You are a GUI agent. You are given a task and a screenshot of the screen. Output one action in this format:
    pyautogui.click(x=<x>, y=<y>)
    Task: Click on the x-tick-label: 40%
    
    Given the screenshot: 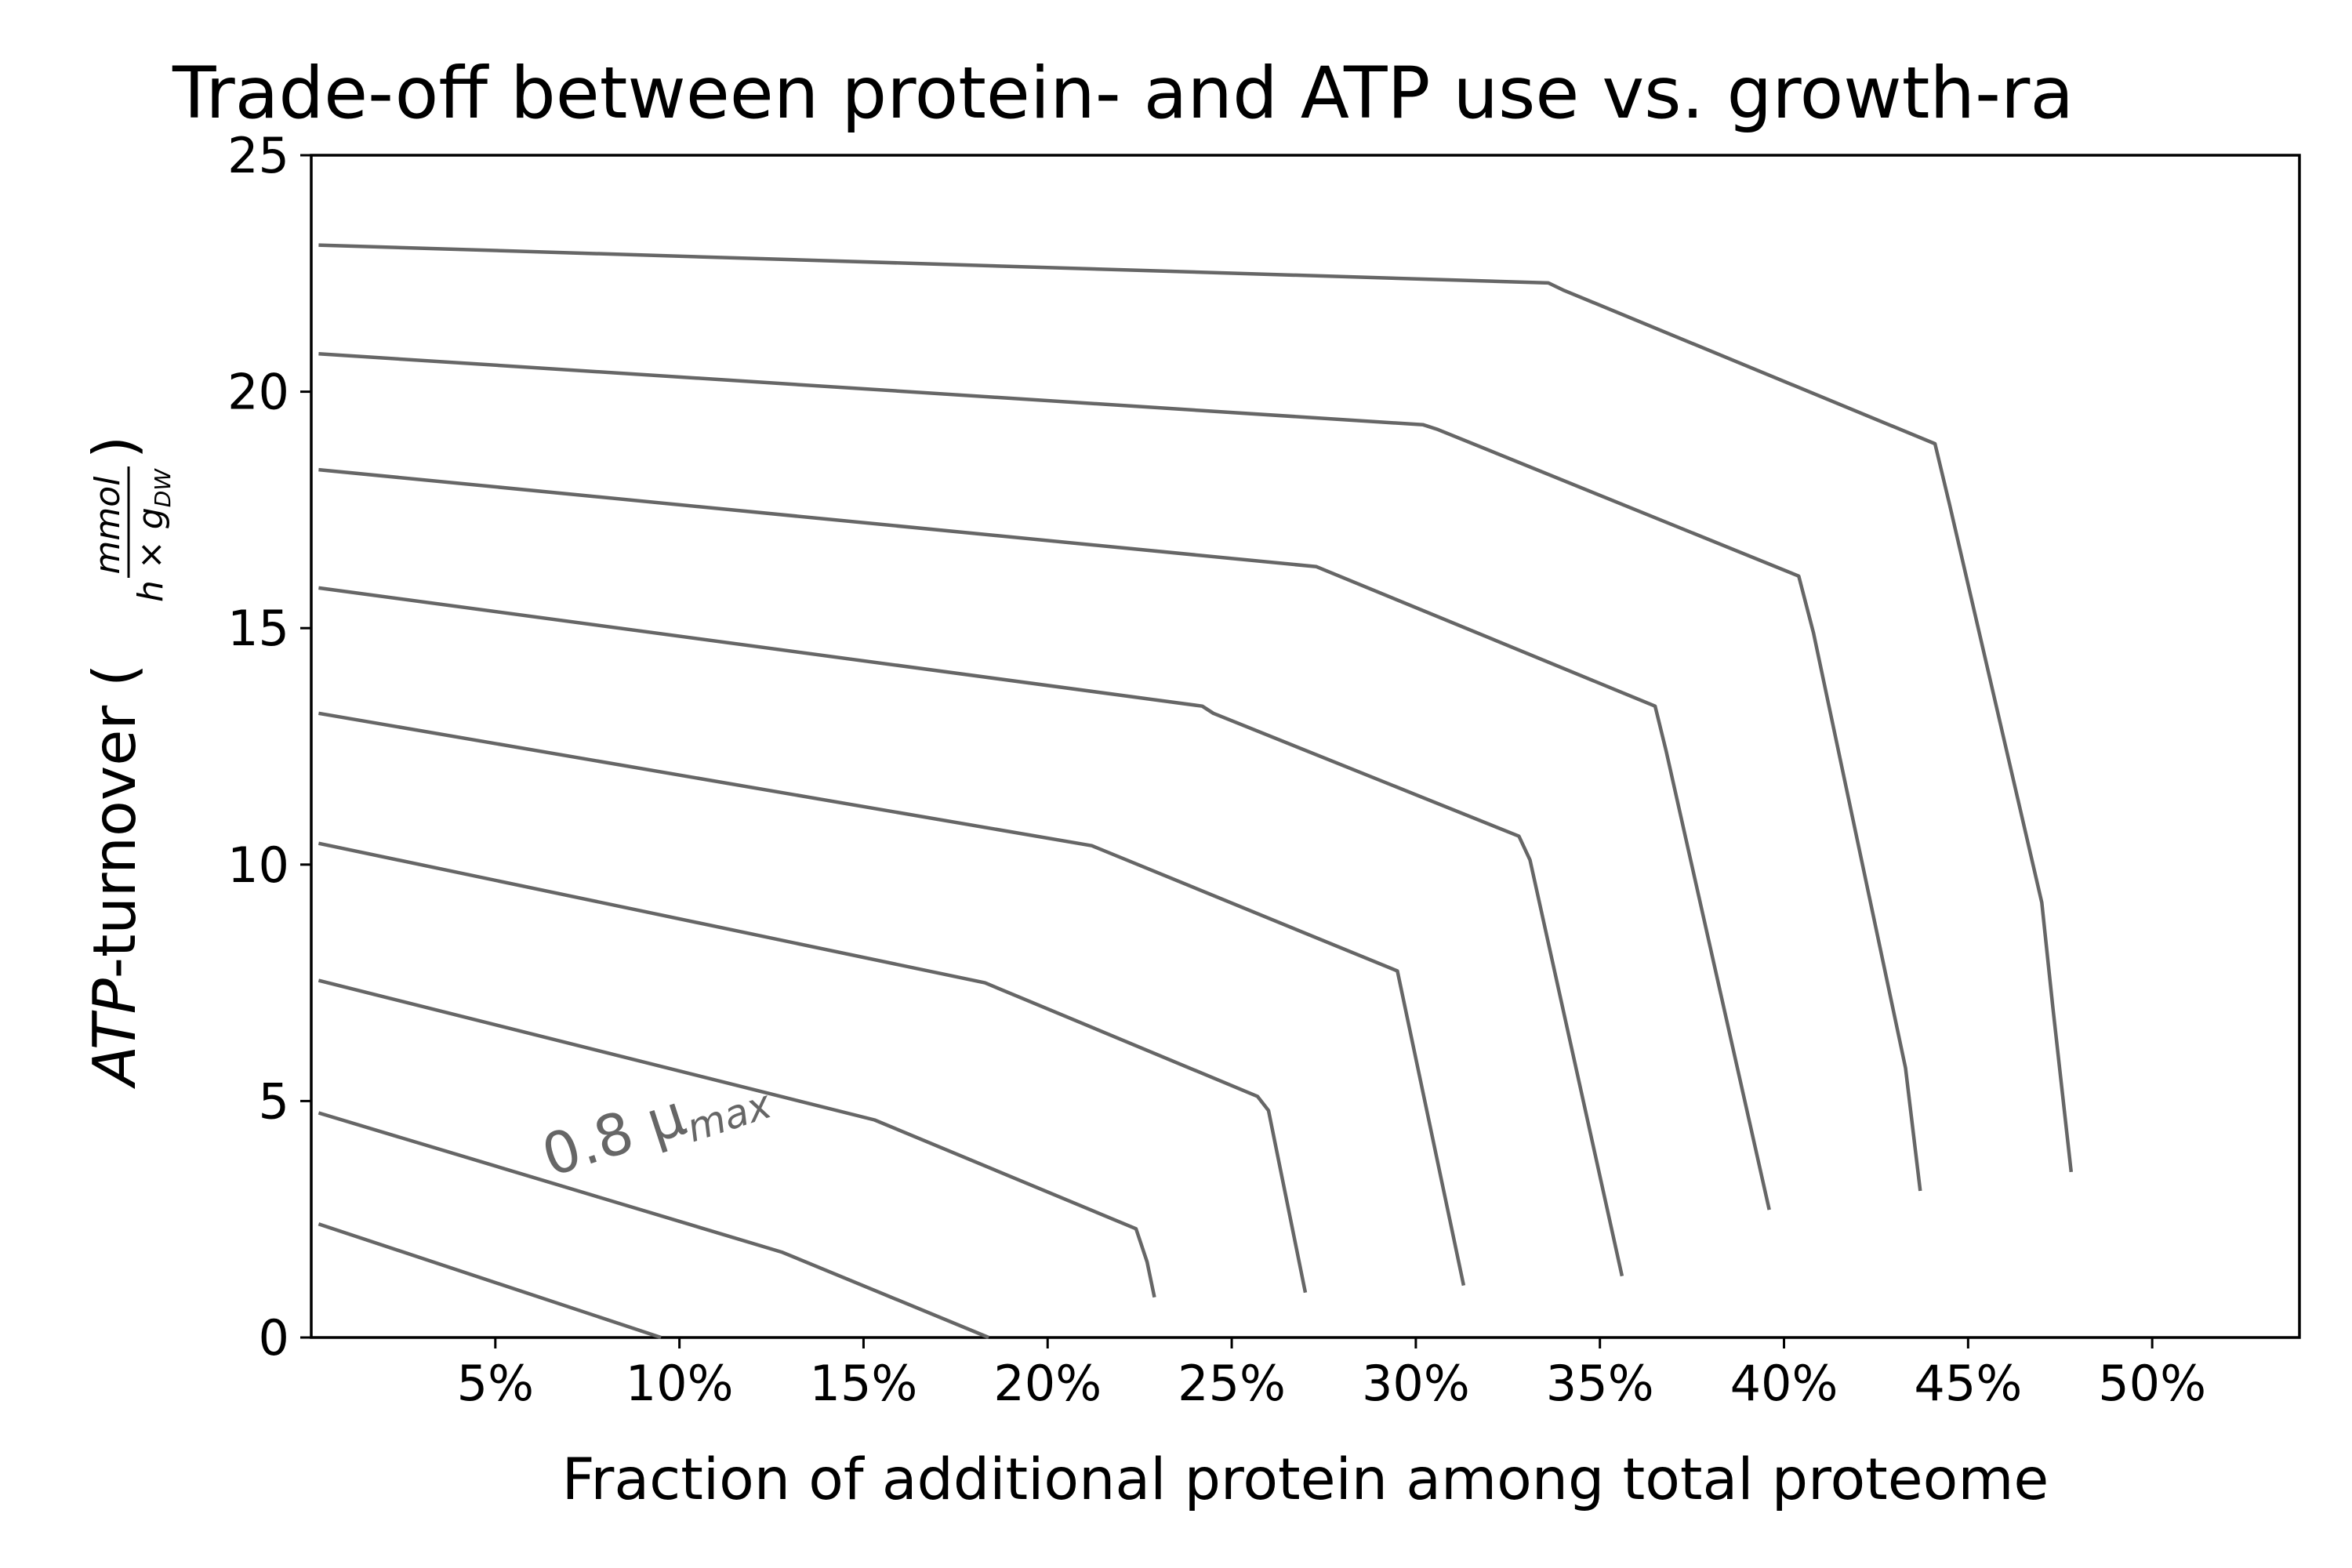 What is the action you would take?
    pyautogui.click(x=1784, y=1383)
    